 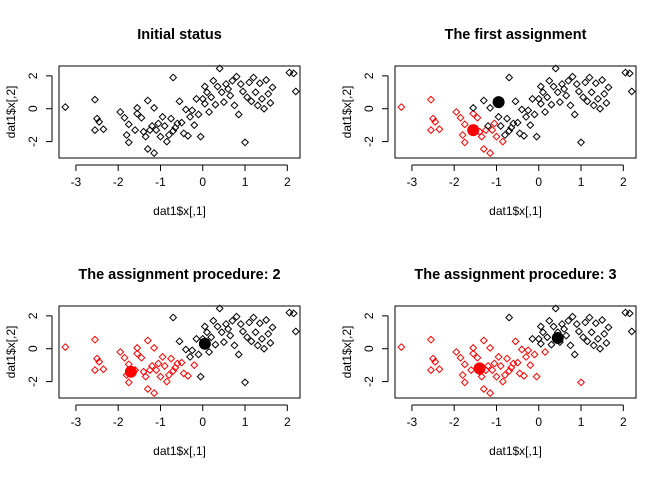 I want to click on y-axis-label: dat1$x[,2], so click(x=347, y=112).